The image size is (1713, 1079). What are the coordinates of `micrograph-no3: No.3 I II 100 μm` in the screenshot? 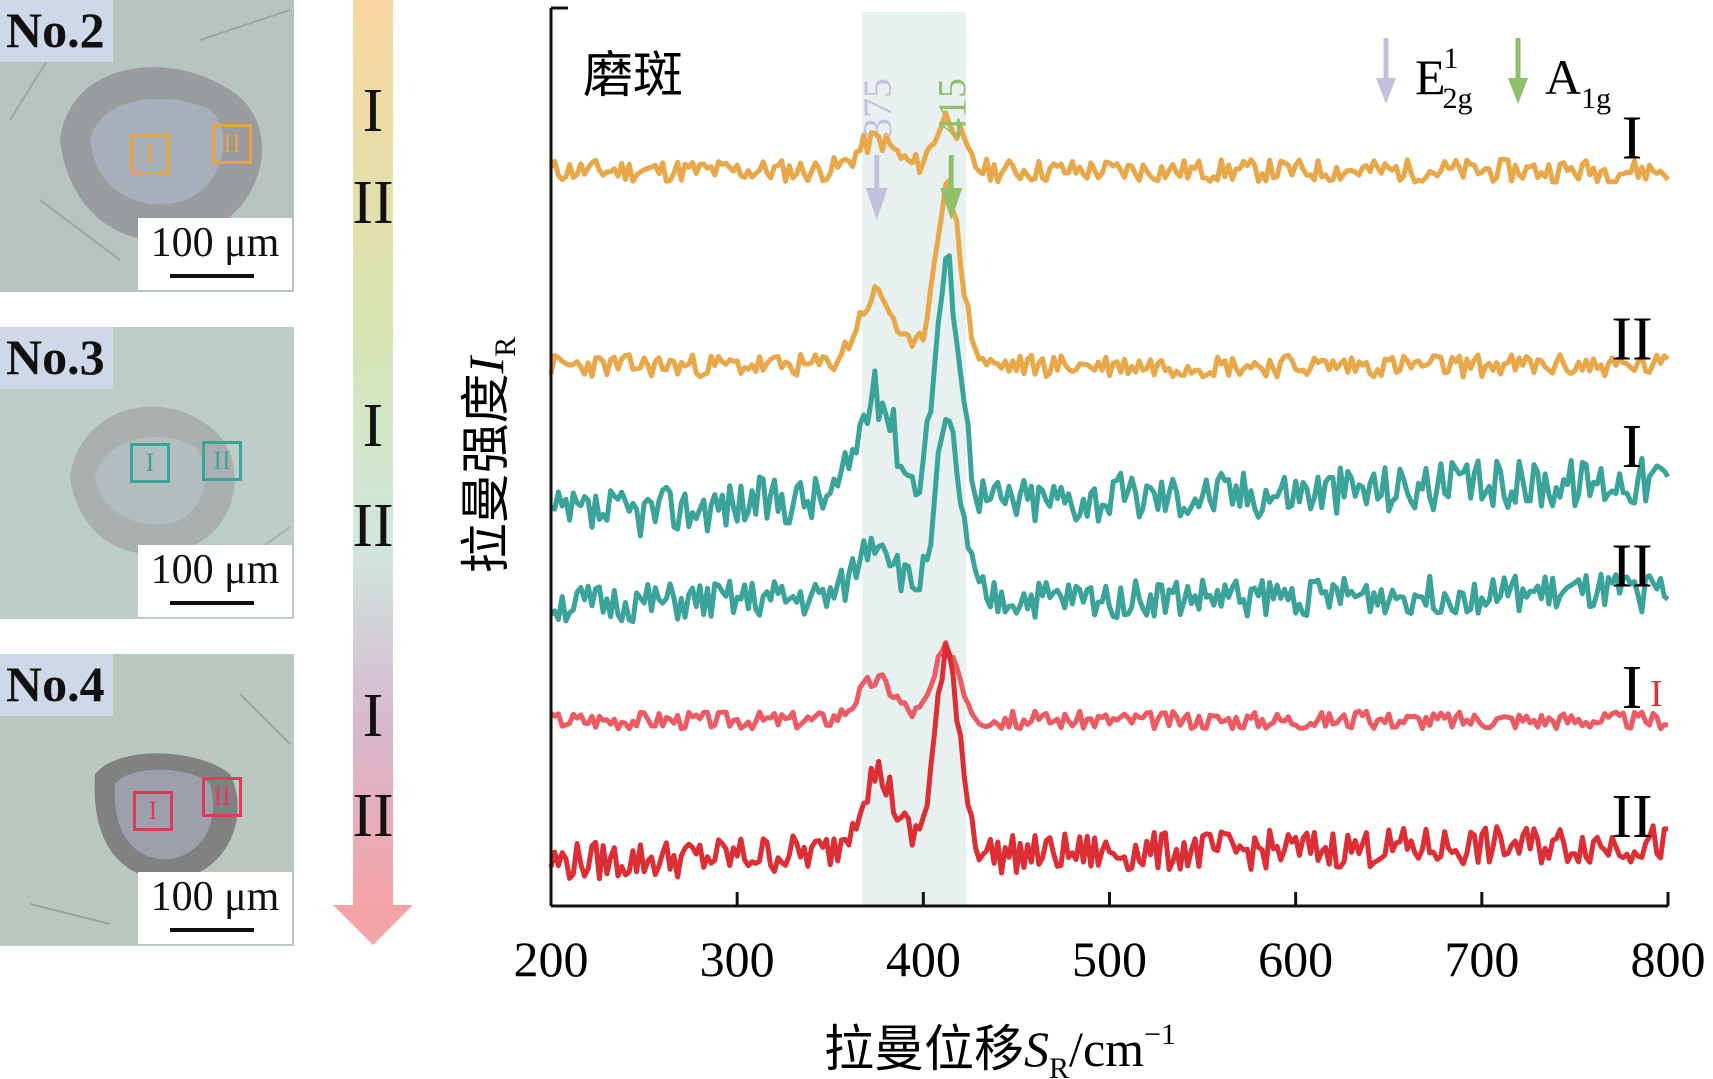 It's located at (147, 473).